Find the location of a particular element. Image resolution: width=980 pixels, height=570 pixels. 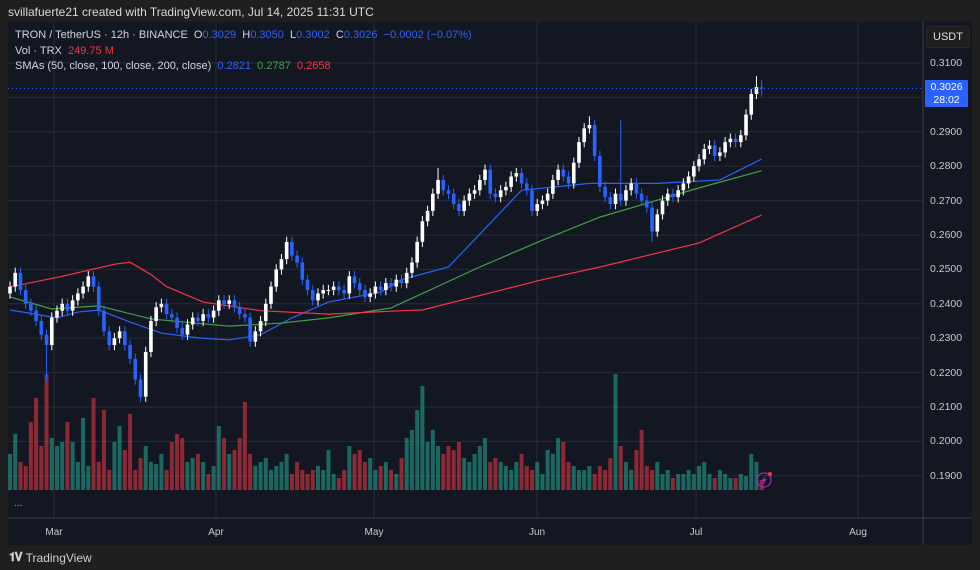

tradingview-logo: 𝟏𝐕 TradingView is located at coordinates (50, 557).